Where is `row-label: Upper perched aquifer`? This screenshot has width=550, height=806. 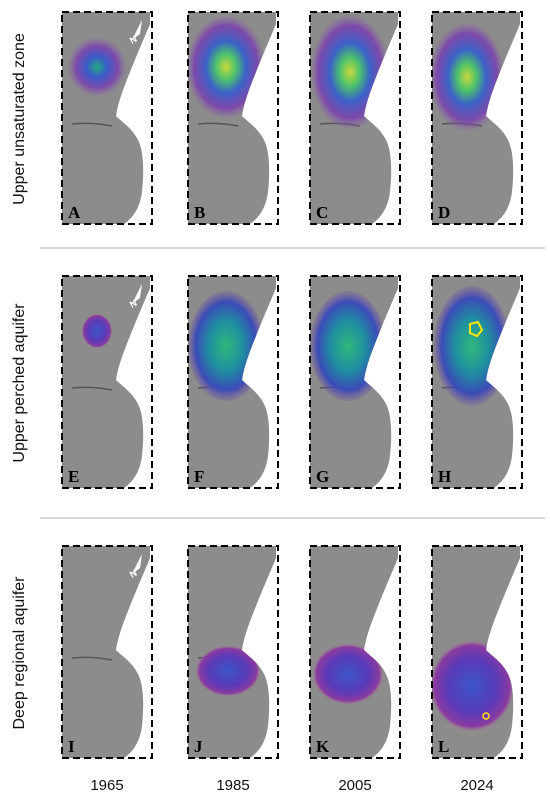 row-label: Upper perched aquifer is located at coordinates (19, 383).